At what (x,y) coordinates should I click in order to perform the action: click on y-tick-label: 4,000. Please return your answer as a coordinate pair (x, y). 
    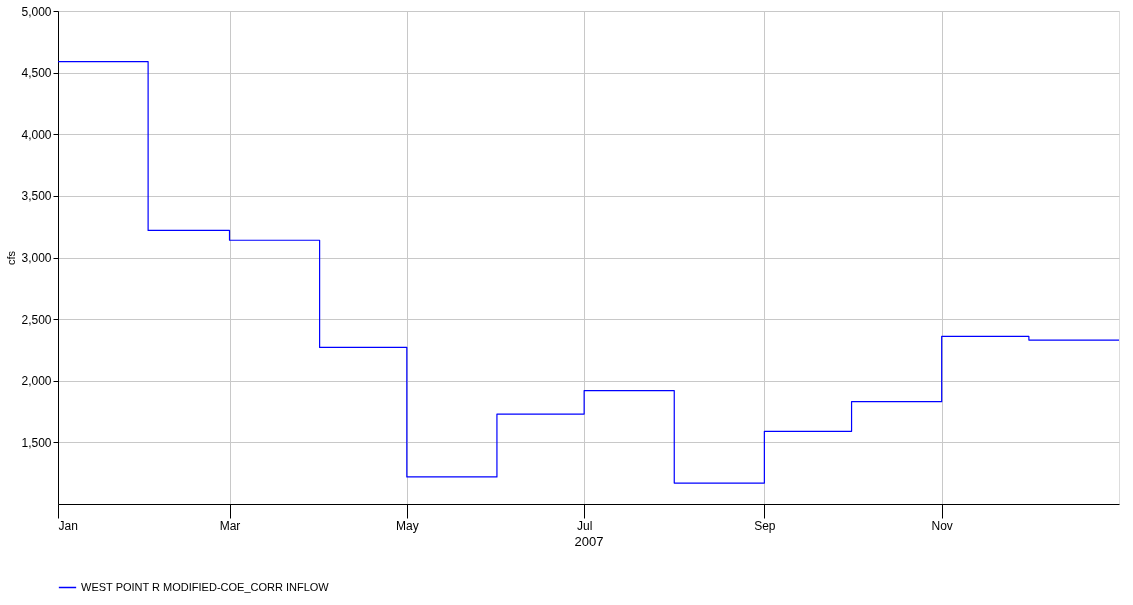
    Looking at the image, I should click on (36, 134).